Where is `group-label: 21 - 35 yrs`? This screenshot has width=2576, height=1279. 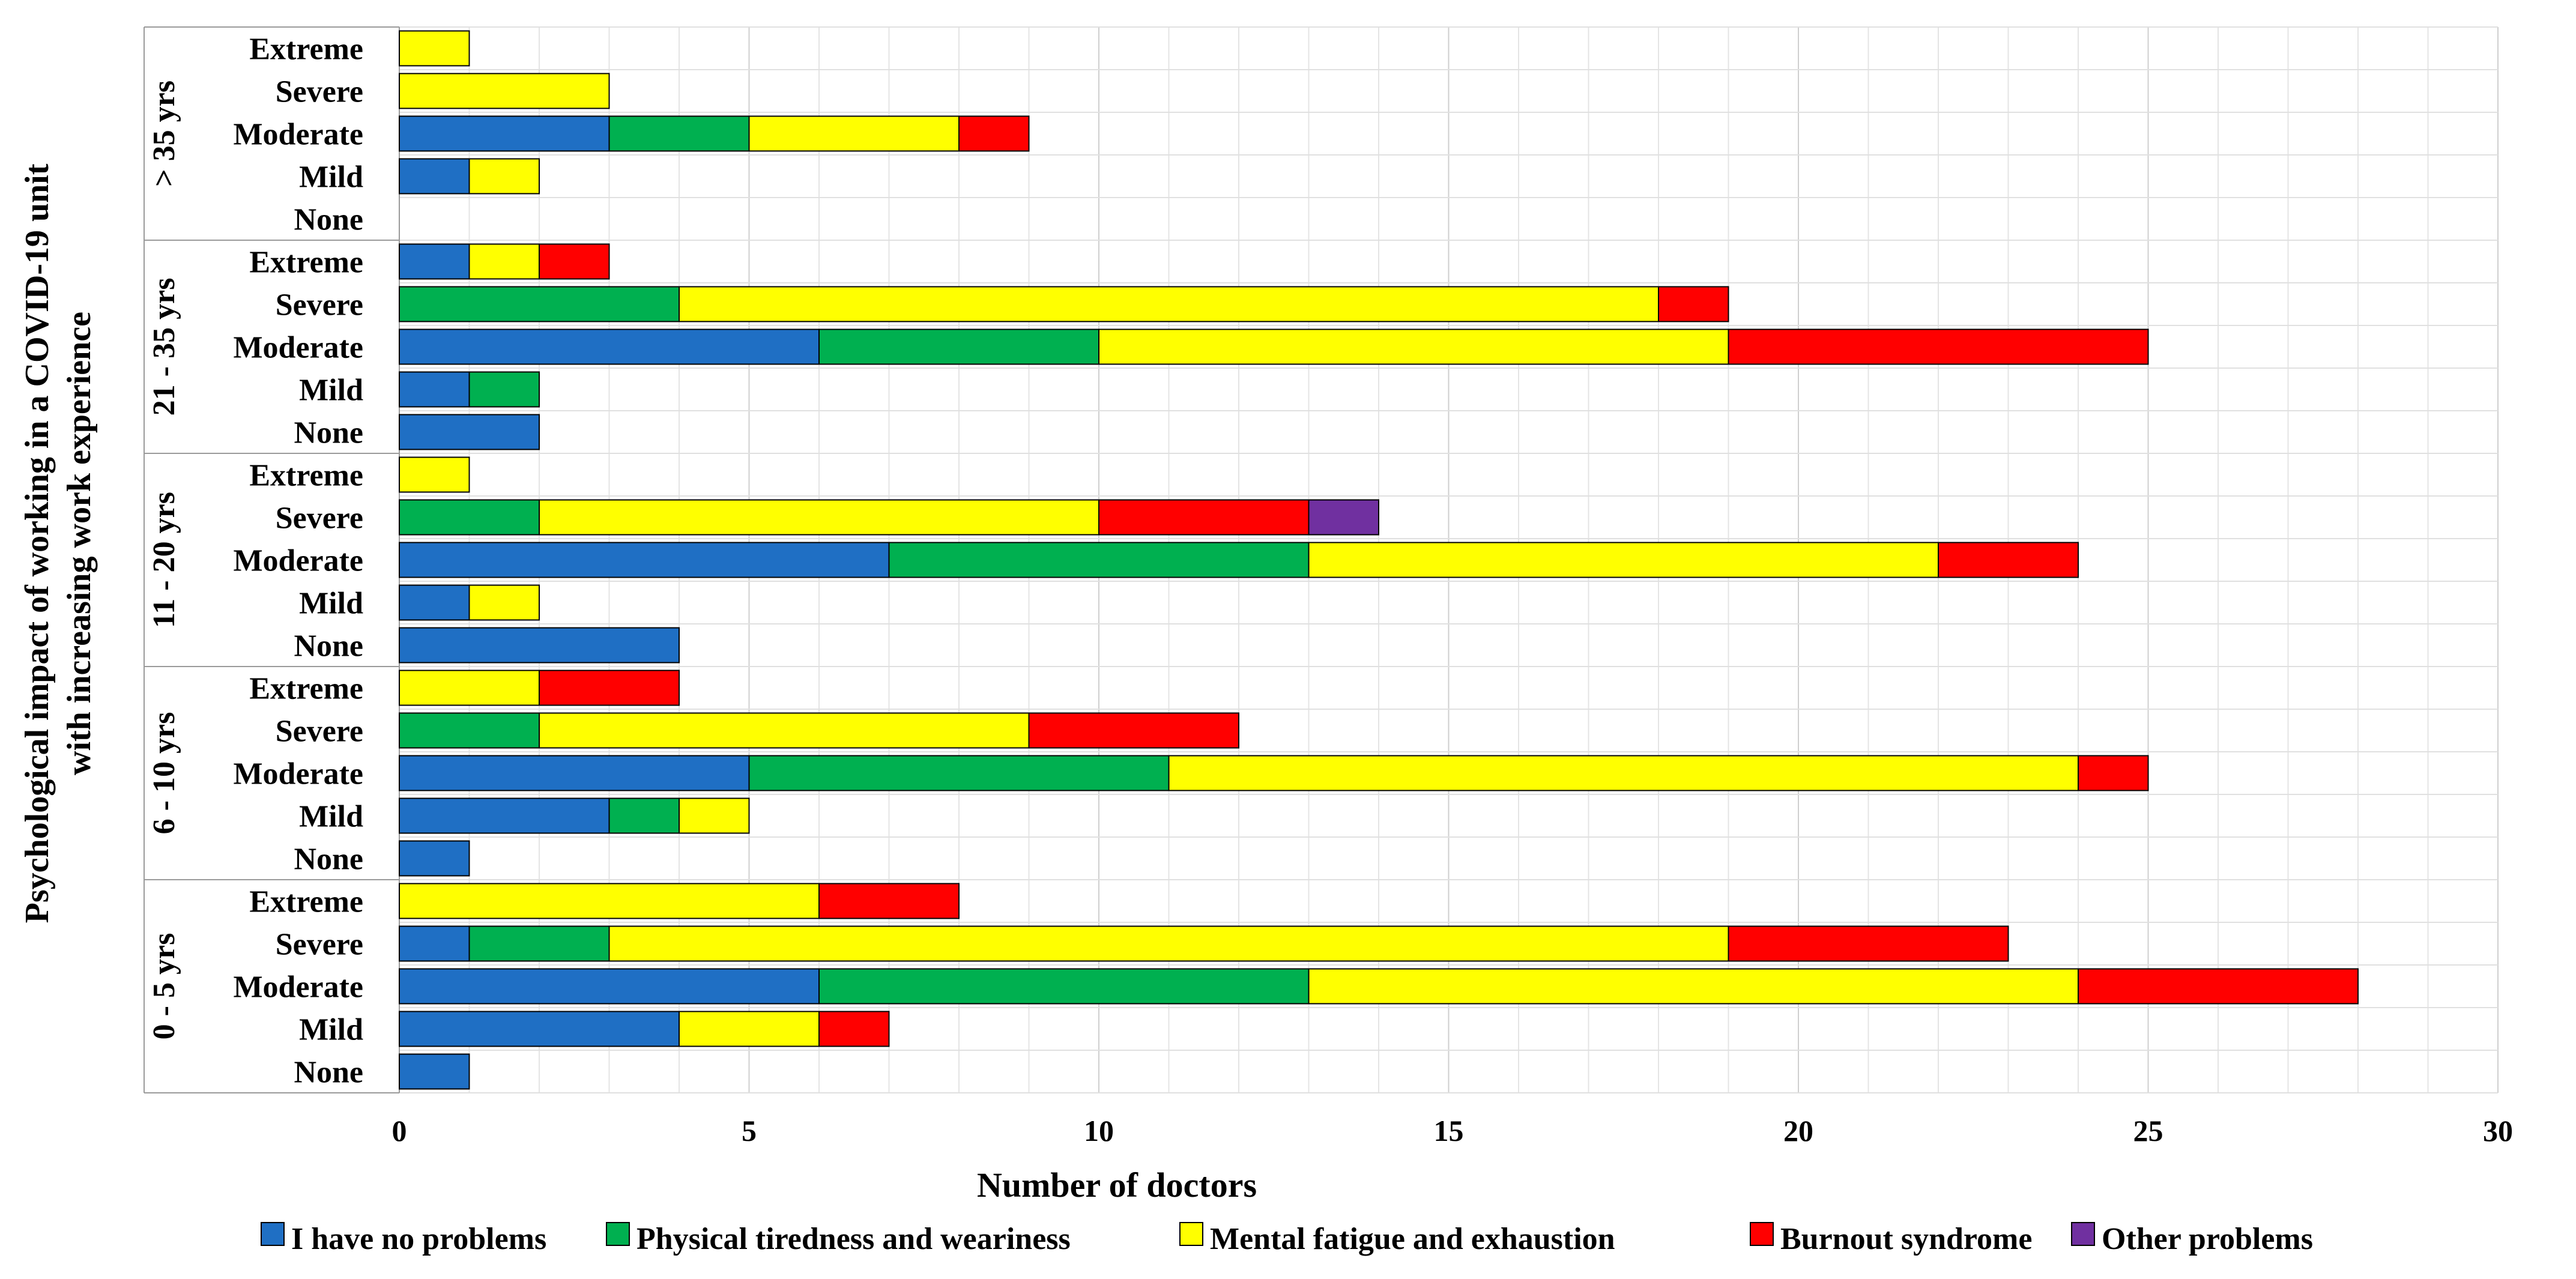 group-label: 21 - 35 yrs is located at coordinates (164, 347).